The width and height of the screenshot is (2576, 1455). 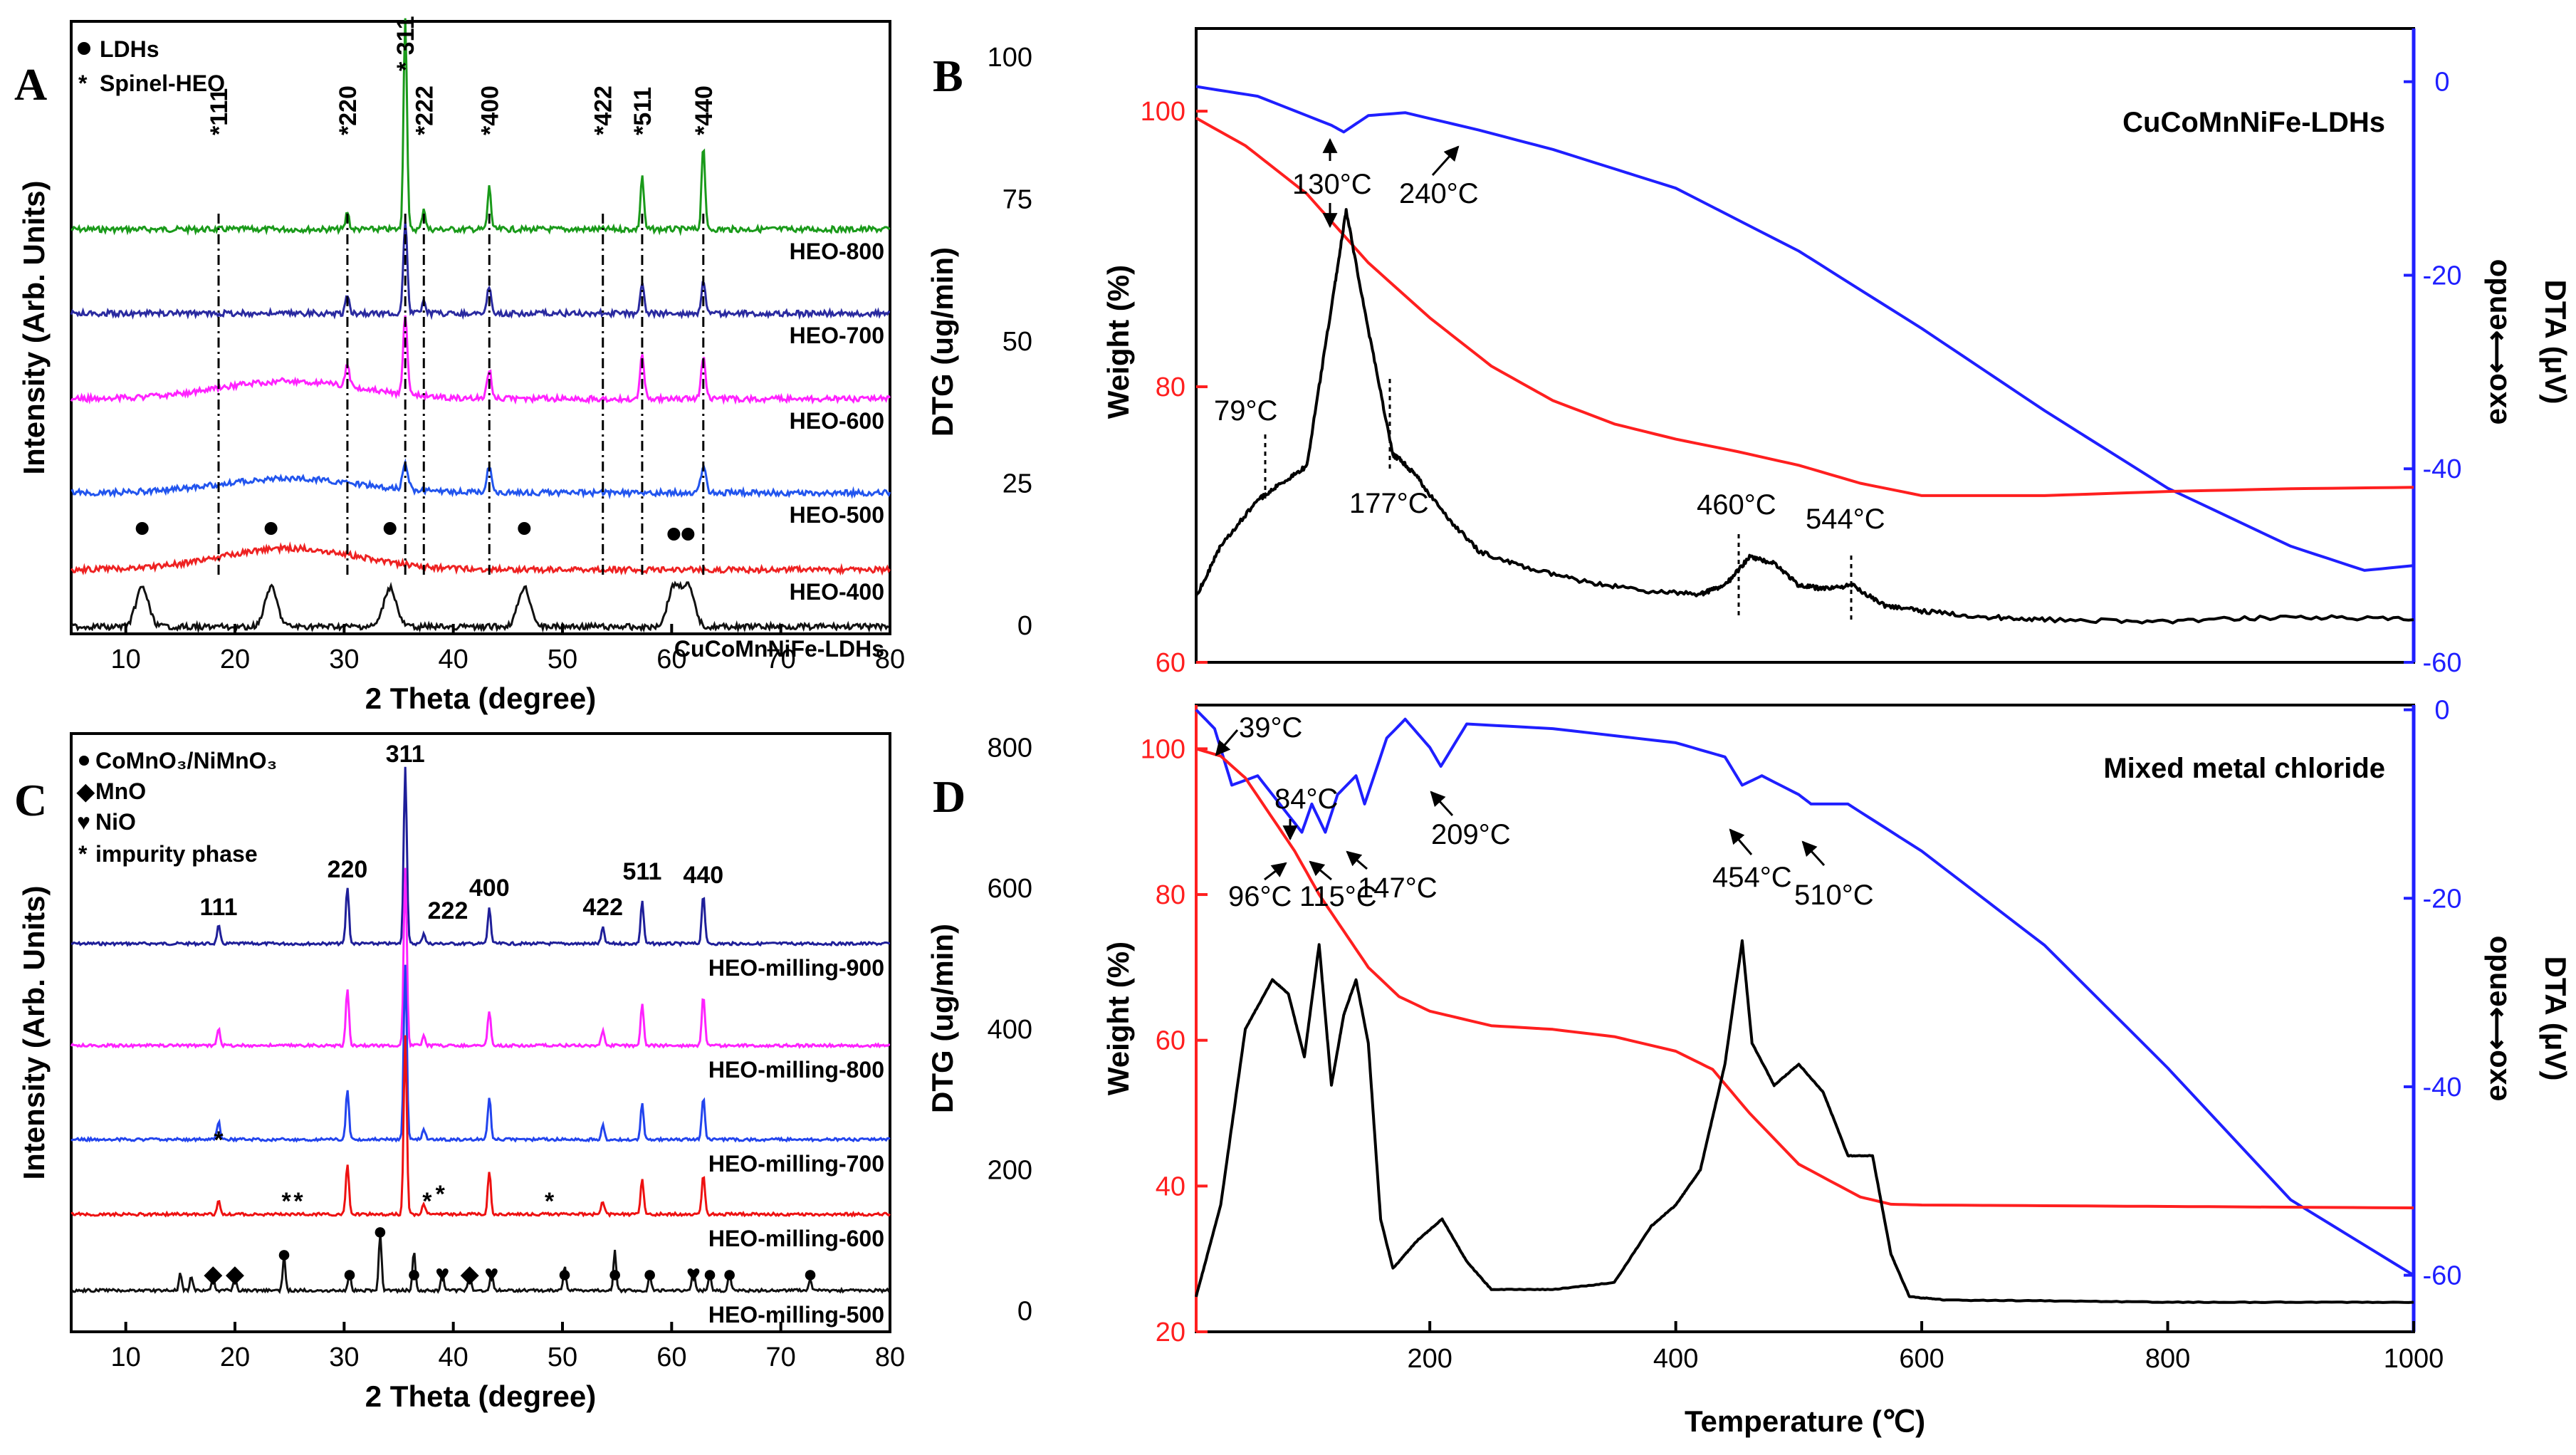 What do you see at coordinates (796, 1315) in the screenshot?
I see `series-label-heo-milling-500: HEO-milling-500` at bounding box center [796, 1315].